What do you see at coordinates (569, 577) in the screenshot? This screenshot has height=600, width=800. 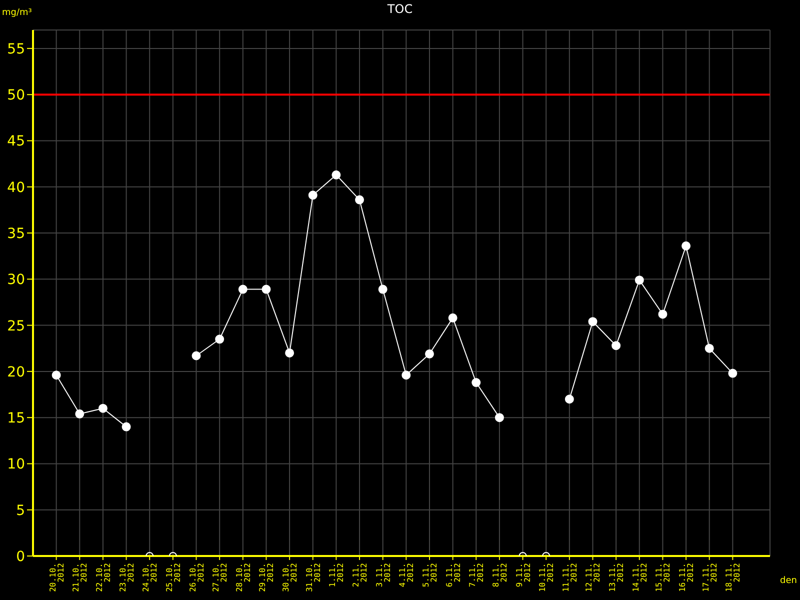 I see `x-tick-label: 11.11. 2012` at bounding box center [569, 577].